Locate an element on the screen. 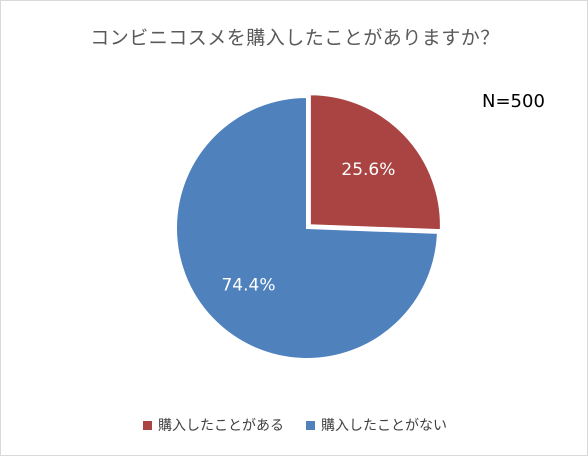 Image resolution: width=588 pixels, height=457 pixels. legend-label-not-purchased: 購入したことがない is located at coordinates (384, 426).